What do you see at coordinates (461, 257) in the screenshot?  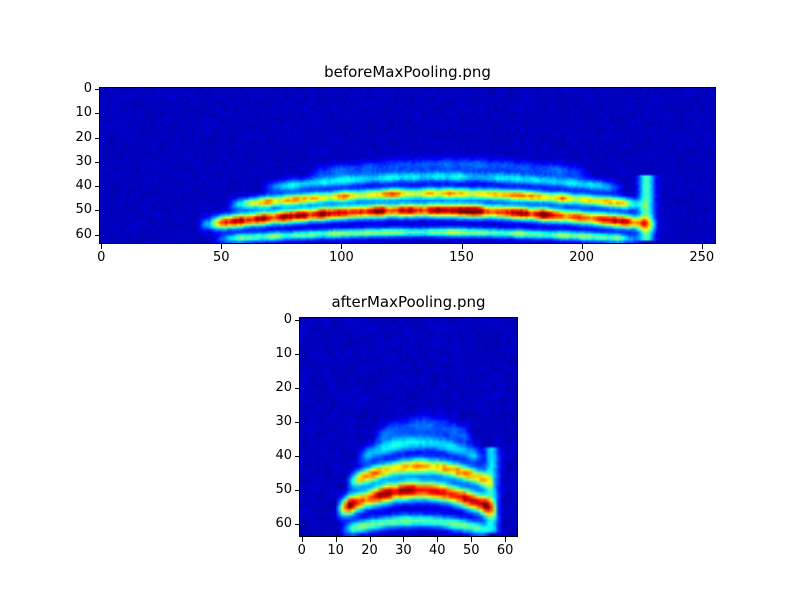 I see `x-tick-label: 150` at bounding box center [461, 257].